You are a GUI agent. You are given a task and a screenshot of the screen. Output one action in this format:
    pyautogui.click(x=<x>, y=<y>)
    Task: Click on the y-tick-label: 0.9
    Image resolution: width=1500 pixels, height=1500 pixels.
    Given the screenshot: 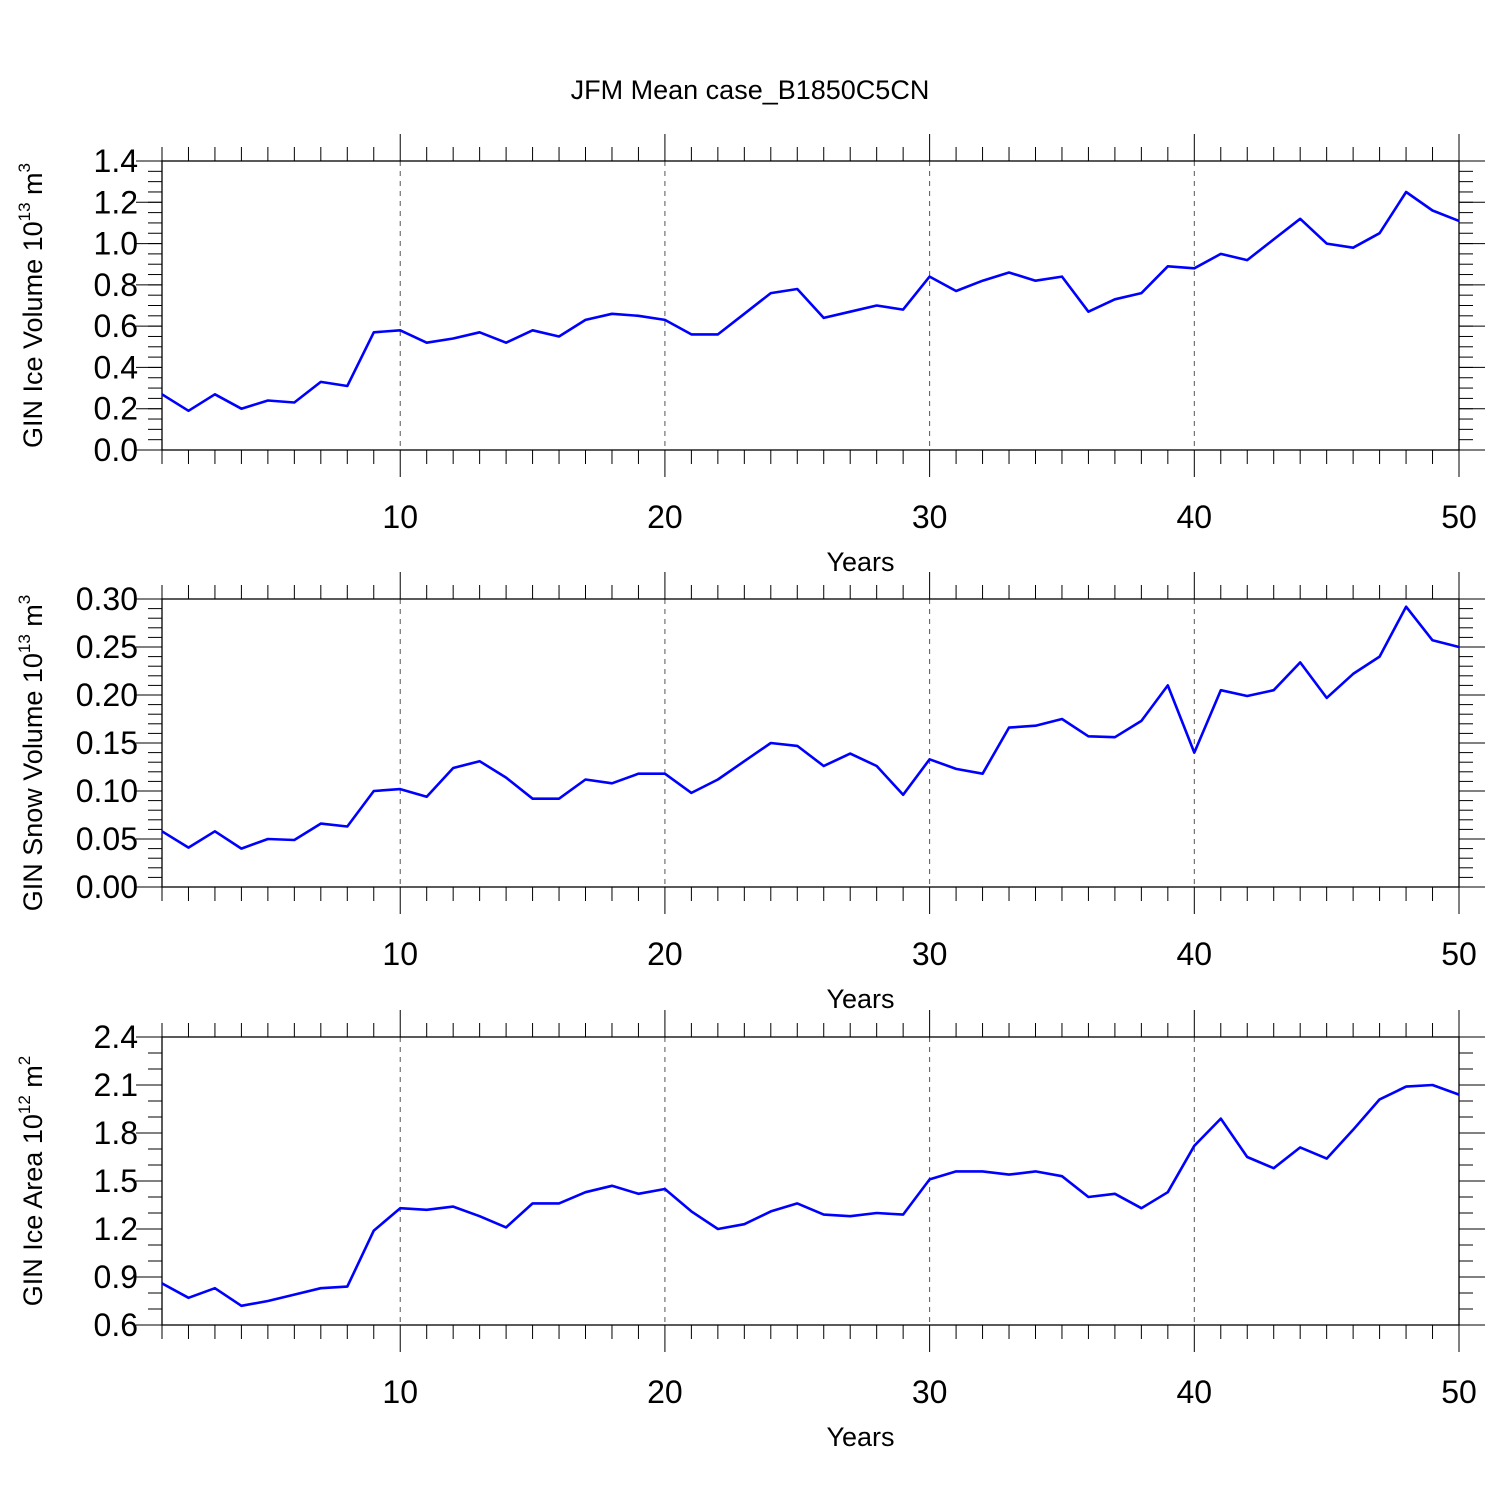 What is the action you would take?
    pyautogui.click(x=116, y=1277)
    